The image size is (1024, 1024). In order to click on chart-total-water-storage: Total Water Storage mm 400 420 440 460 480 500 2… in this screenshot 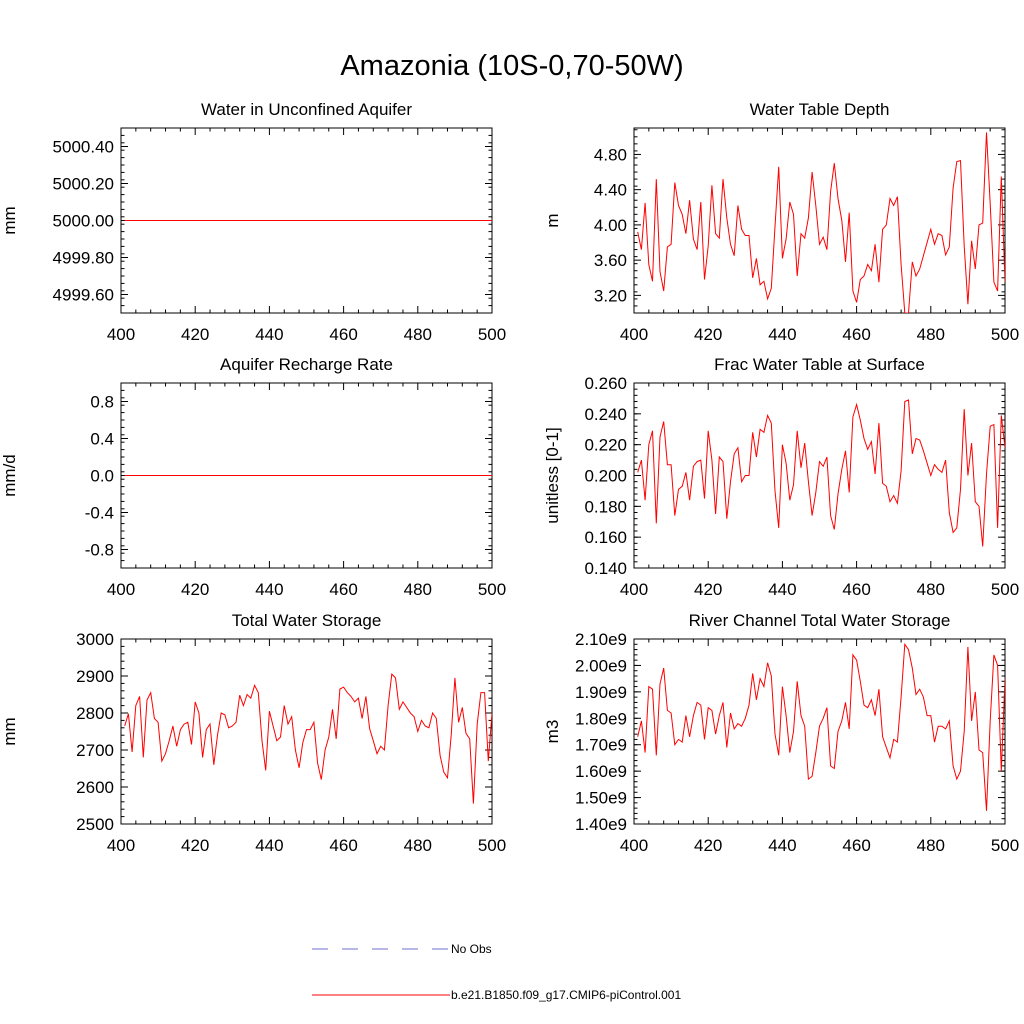, I will do `click(253, 733)`.